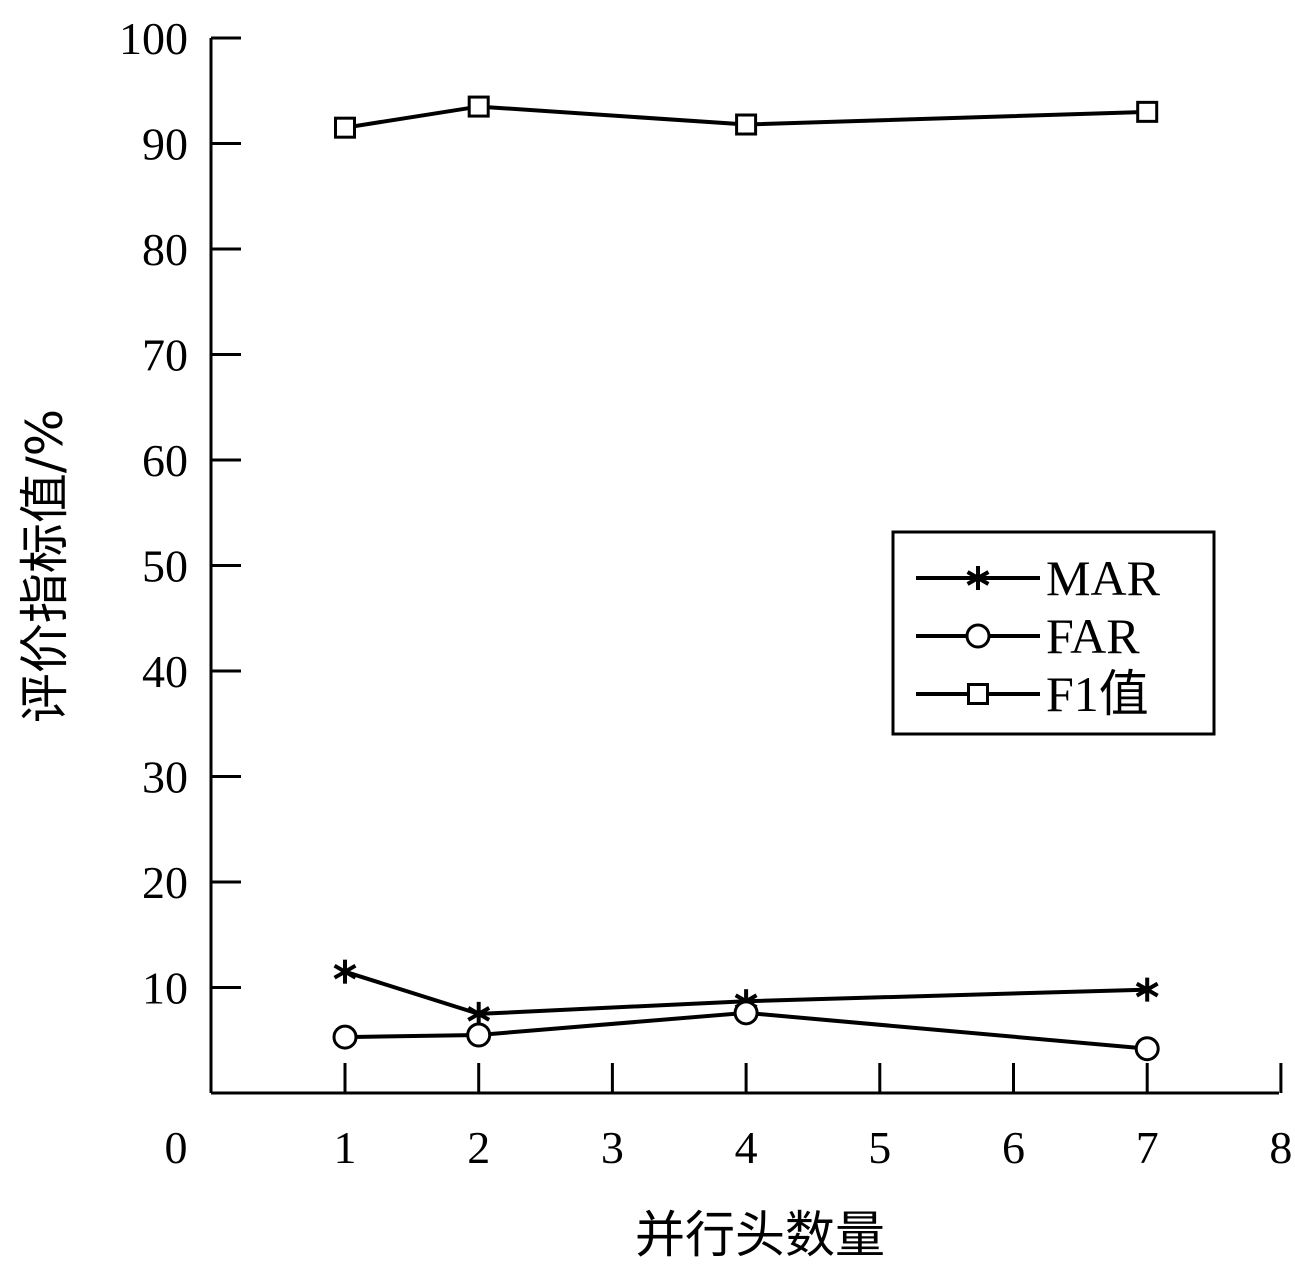 Image resolution: width=1295 pixels, height=1268 pixels. I want to click on y-tick-label: 50, so click(165, 566).